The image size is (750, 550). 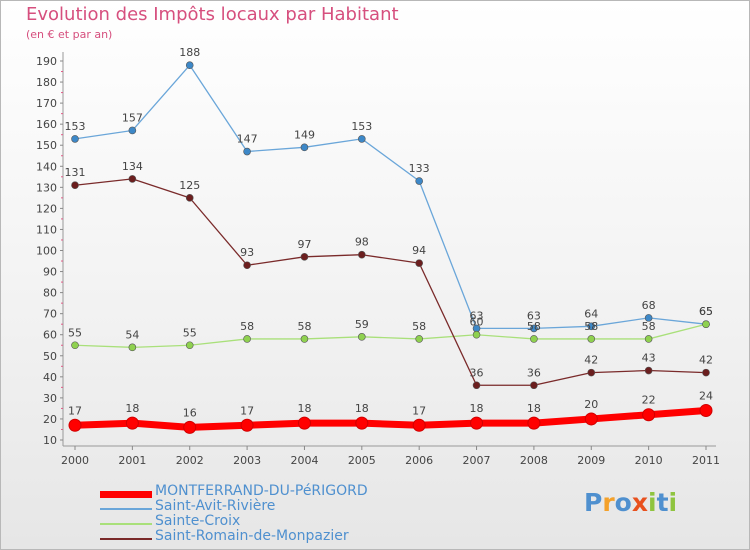 I want to click on data-label: 20, so click(x=591, y=404).